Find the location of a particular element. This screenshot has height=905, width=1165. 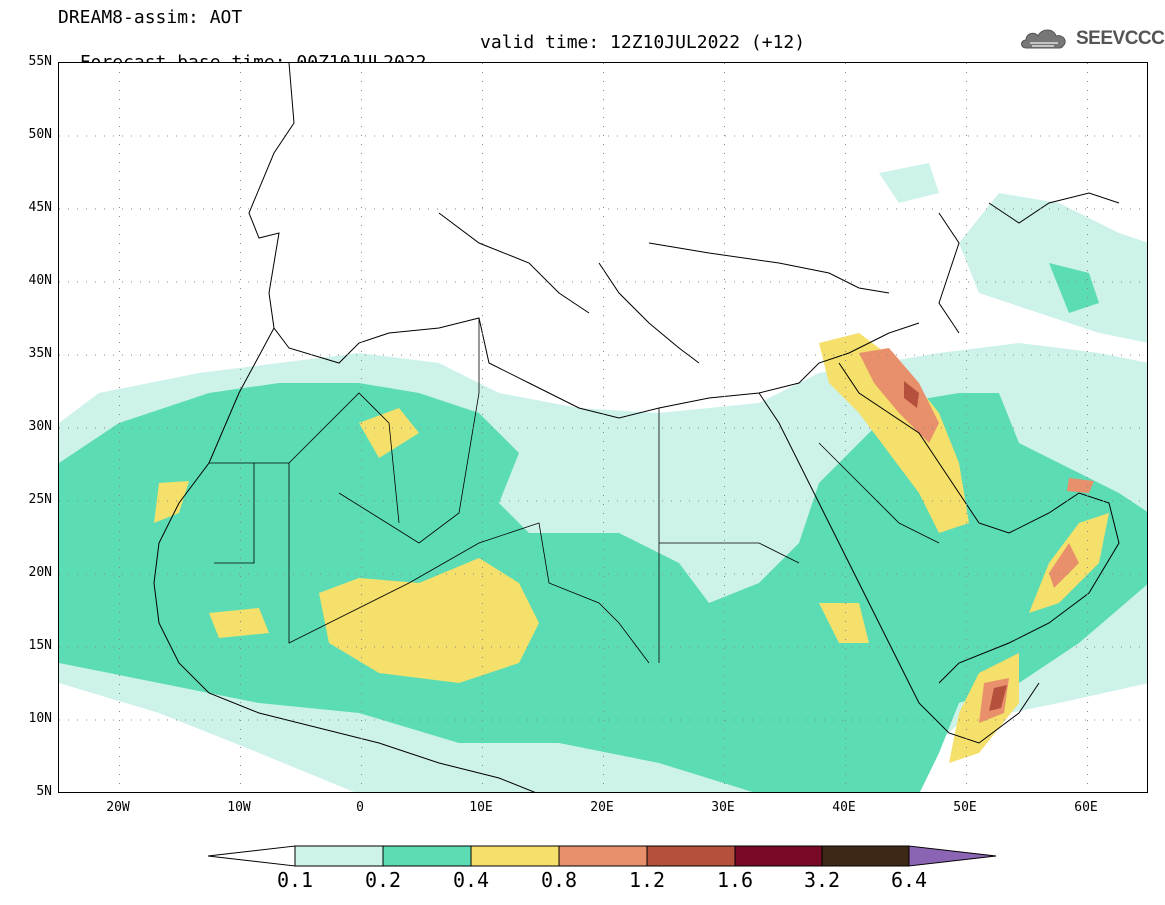

lat-label: 15N is located at coordinates (40, 645).